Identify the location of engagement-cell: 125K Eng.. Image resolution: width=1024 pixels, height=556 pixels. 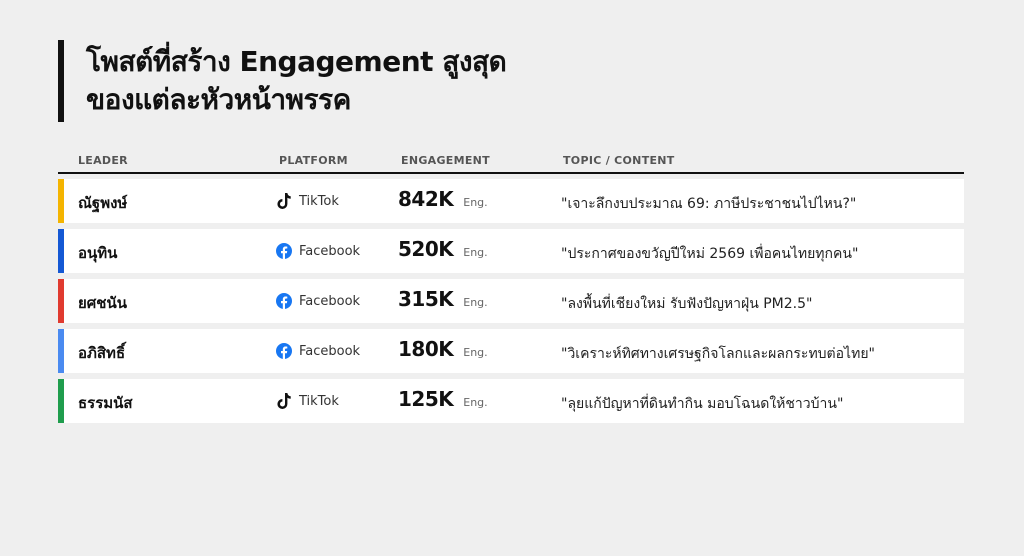
(443, 399).